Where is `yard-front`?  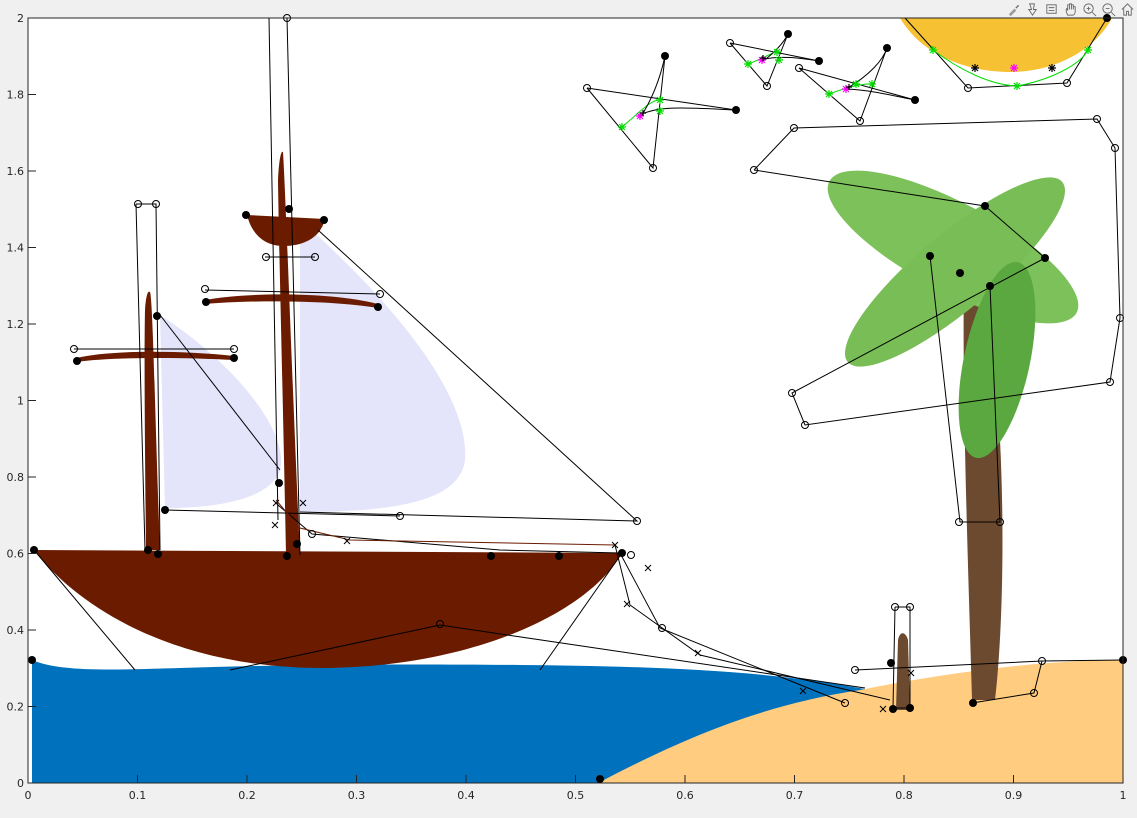
yard-front is located at coordinates (155, 356).